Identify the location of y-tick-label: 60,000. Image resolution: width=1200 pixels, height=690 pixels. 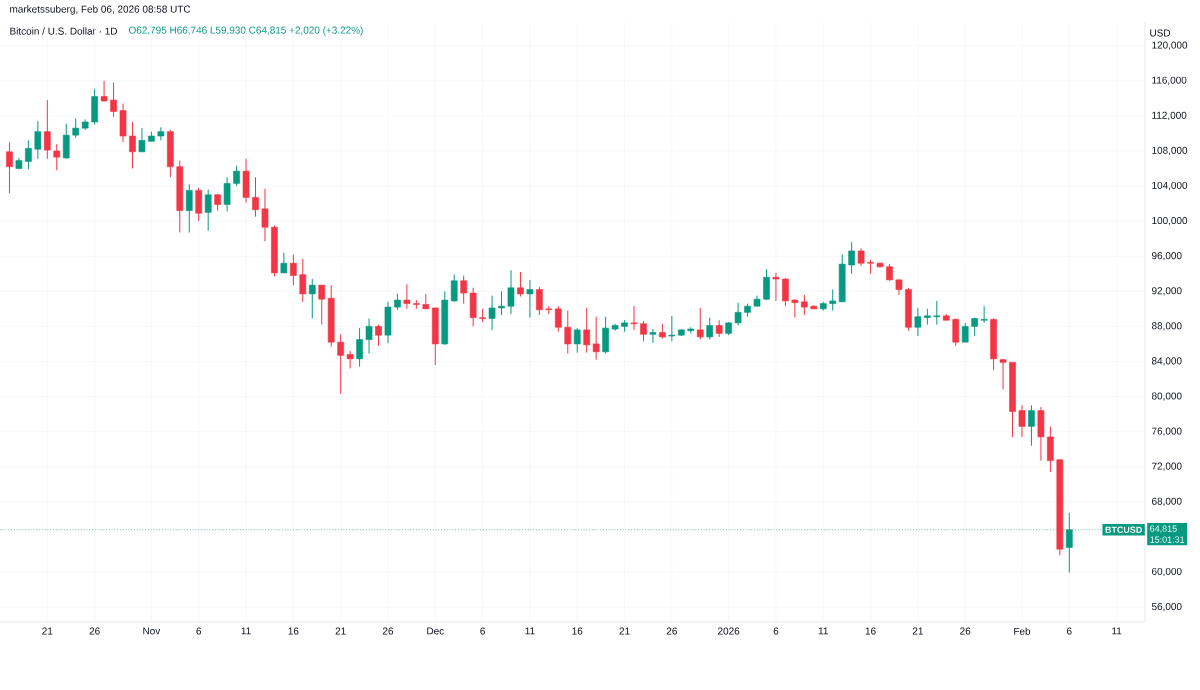
(1167, 572).